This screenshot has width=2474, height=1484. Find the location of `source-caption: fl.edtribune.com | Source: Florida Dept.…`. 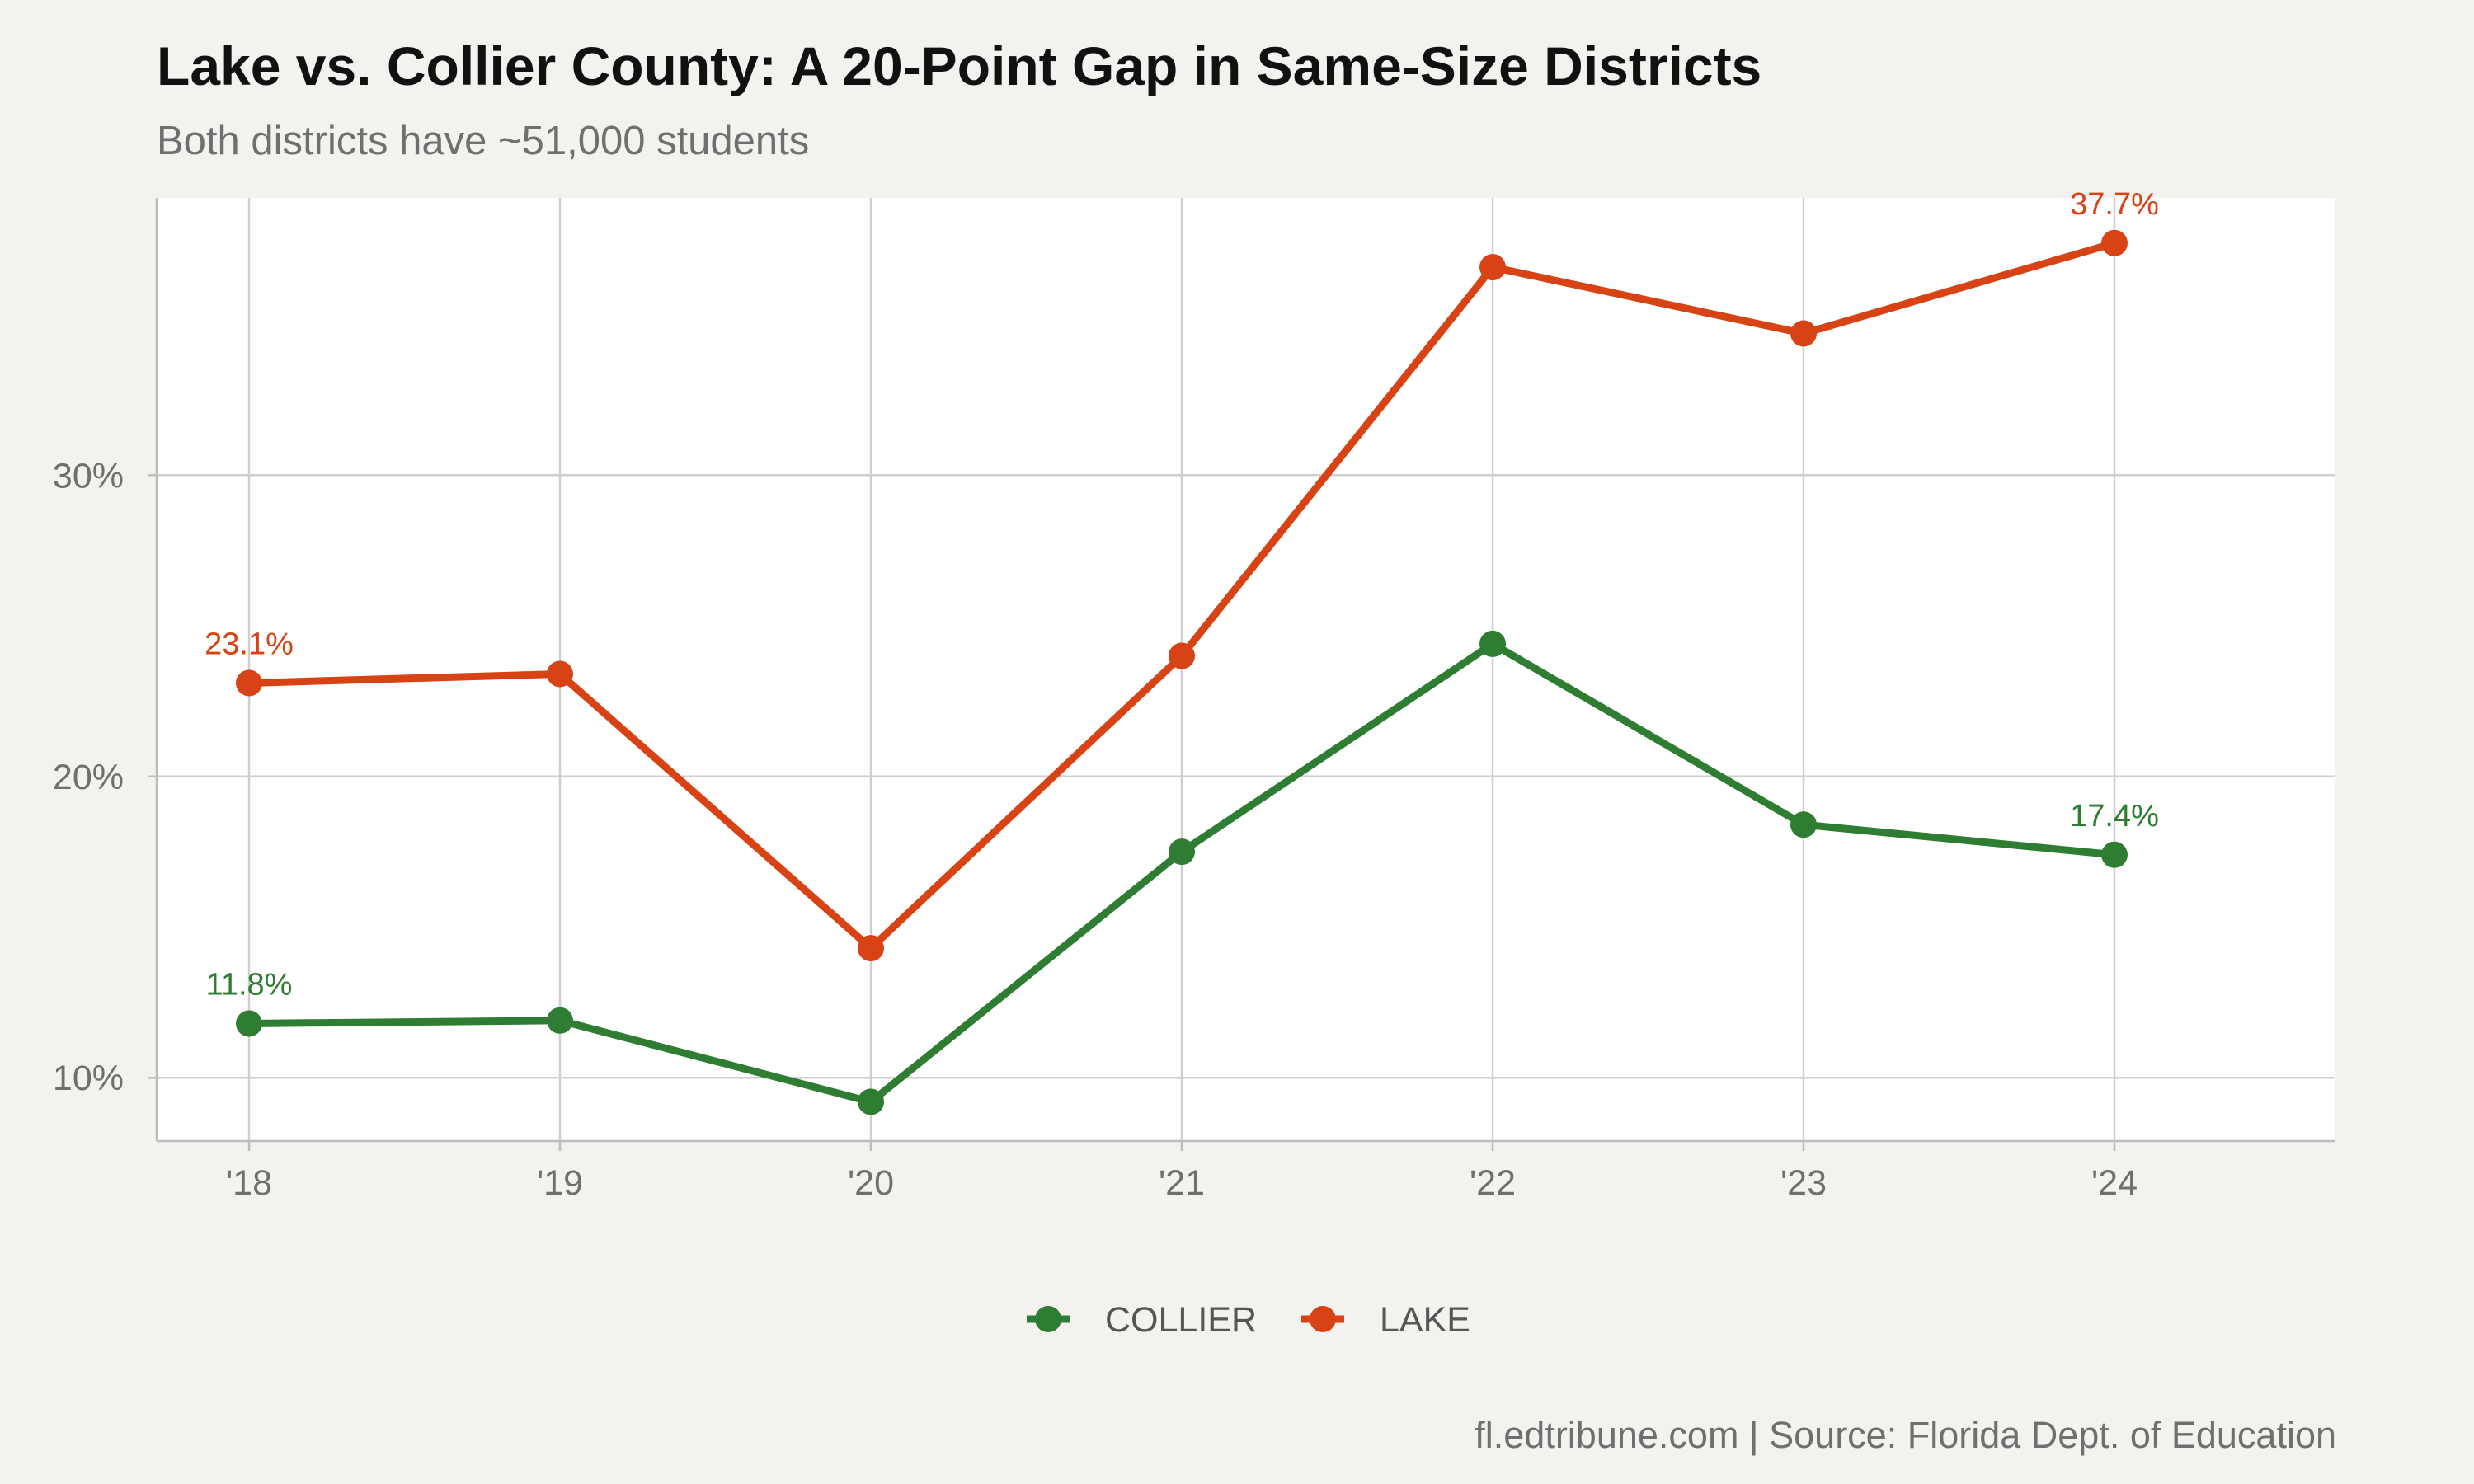

source-caption: fl.edtribune.com | Source: Florida Dept.… is located at coordinates (1905, 1435).